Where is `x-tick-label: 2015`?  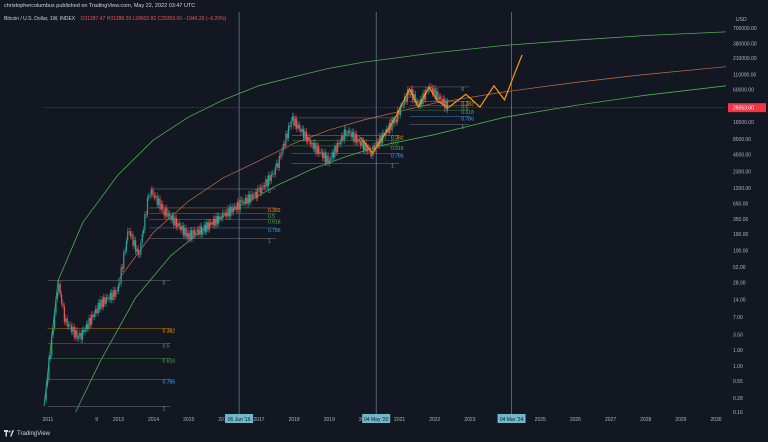
x-tick-label: 2015 is located at coordinates (188, 420).